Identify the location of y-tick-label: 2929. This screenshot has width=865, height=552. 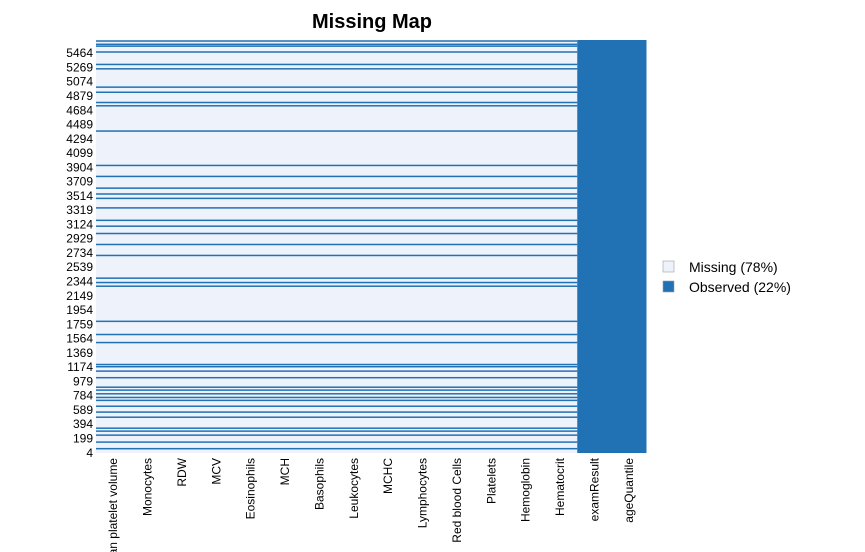
(79, 239).